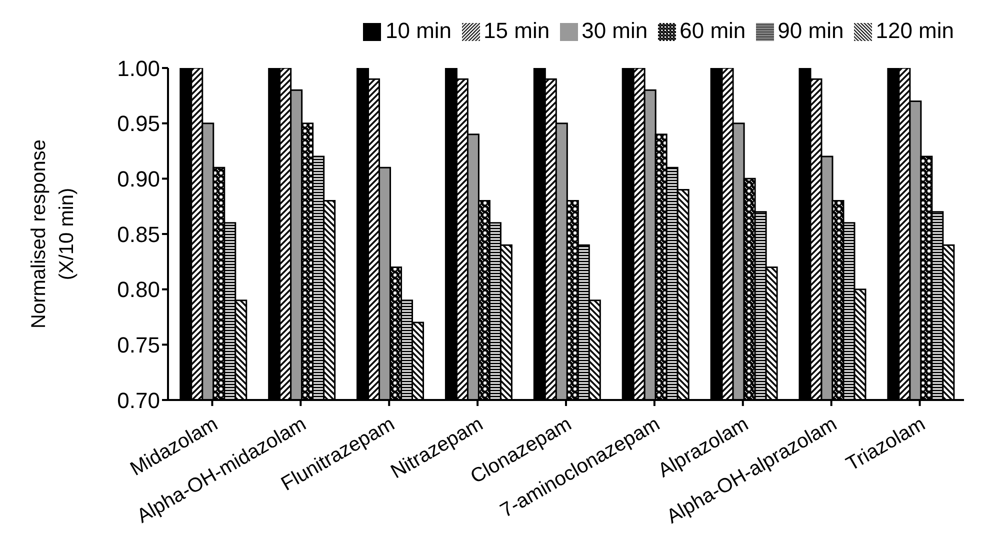 The width and height of the screenshot is (992, 548). Describe the element at coordinates (915, 30) in the screenshot. I see `legend-label: 120 min` at that location.